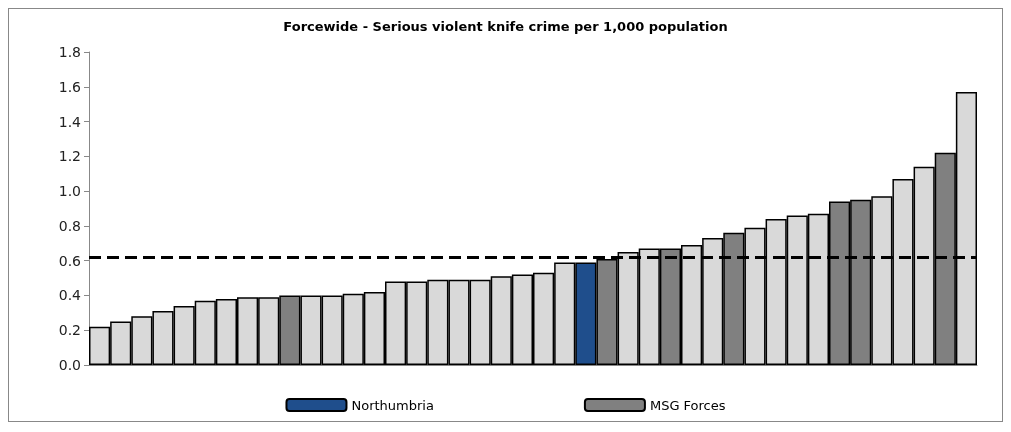 This screenshot has width=1011, height=432. I want to click on y-tick-label: 1.2, so click(69, 156).